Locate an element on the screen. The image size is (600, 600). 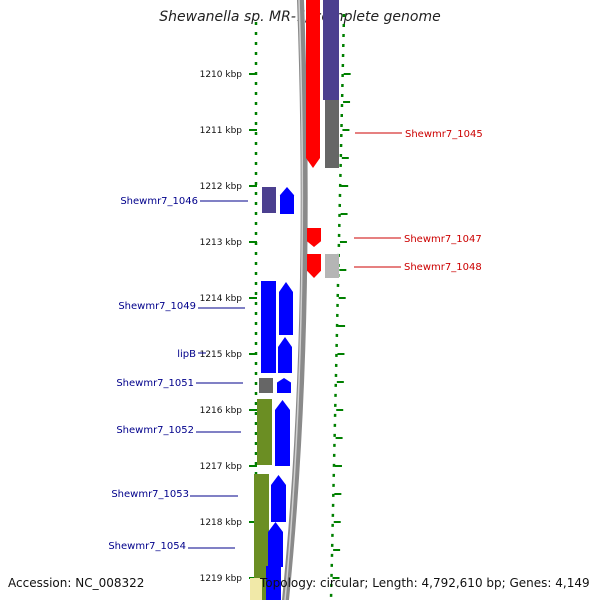
gene-shewmr7-1045-arrow is located at coordinates (313, 133).